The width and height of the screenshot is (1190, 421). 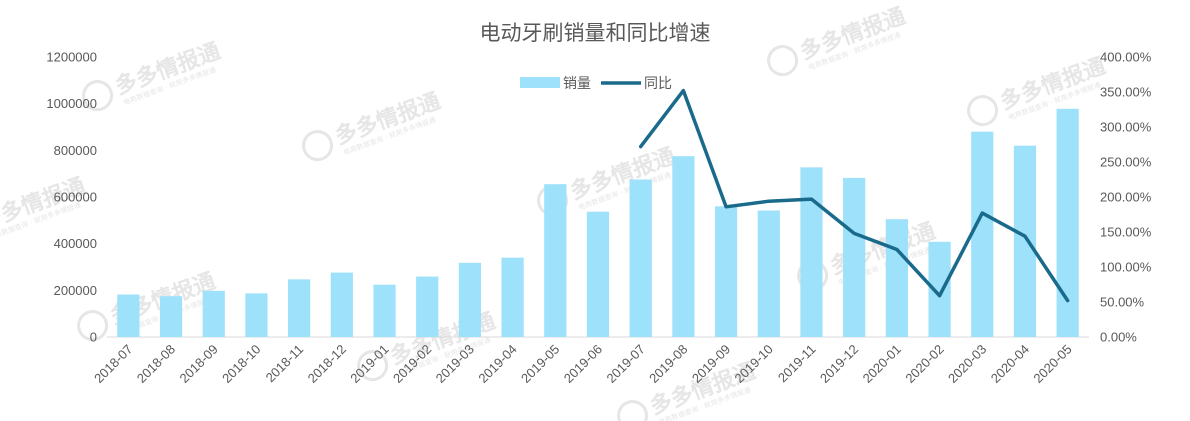 I want to click on y-axis-left: 0 200000 400000 600000 800000 1000000 1200000, so click(x=71, y=197).